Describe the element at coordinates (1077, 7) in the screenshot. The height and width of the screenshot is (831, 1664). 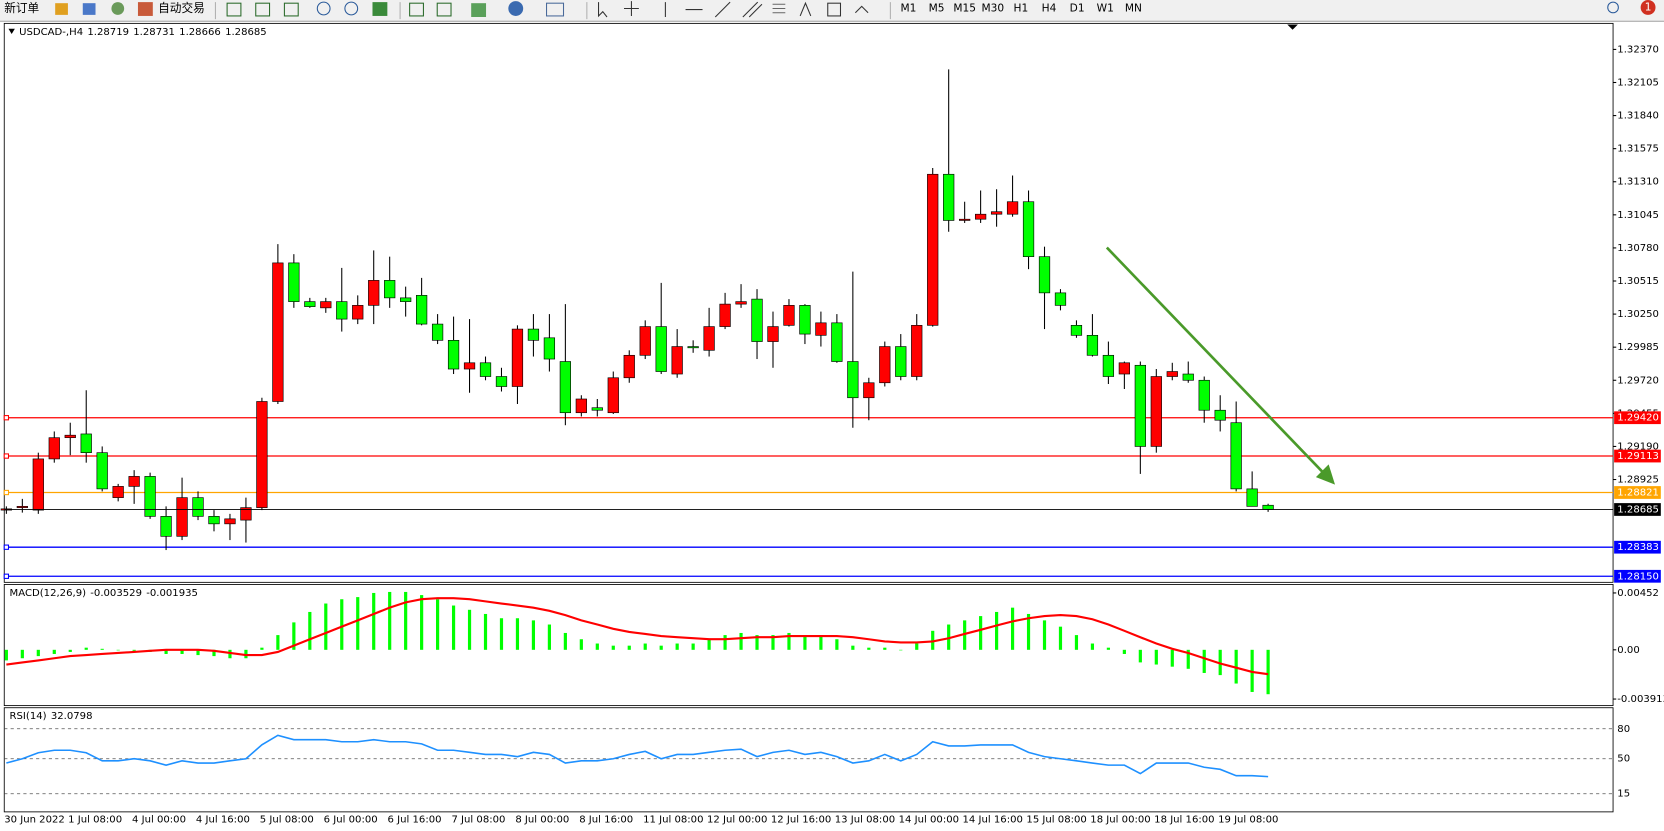
I see `timeframe-button: D1` at that location.